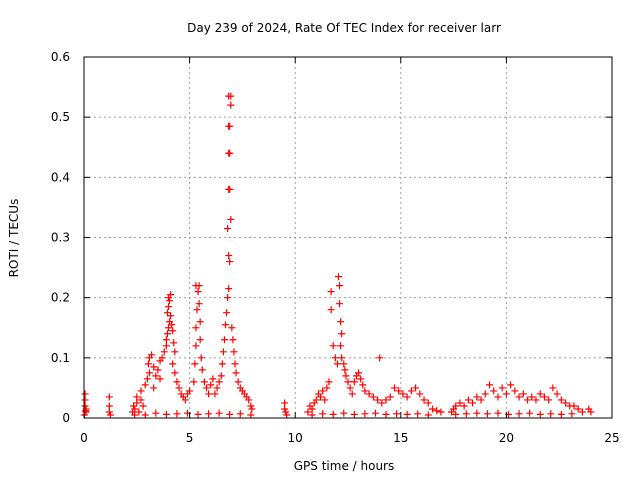 Image resolution: width=640 pixels, height=480 pixels. I want to click on y-tick-label: 0.5, so click(60, 117).